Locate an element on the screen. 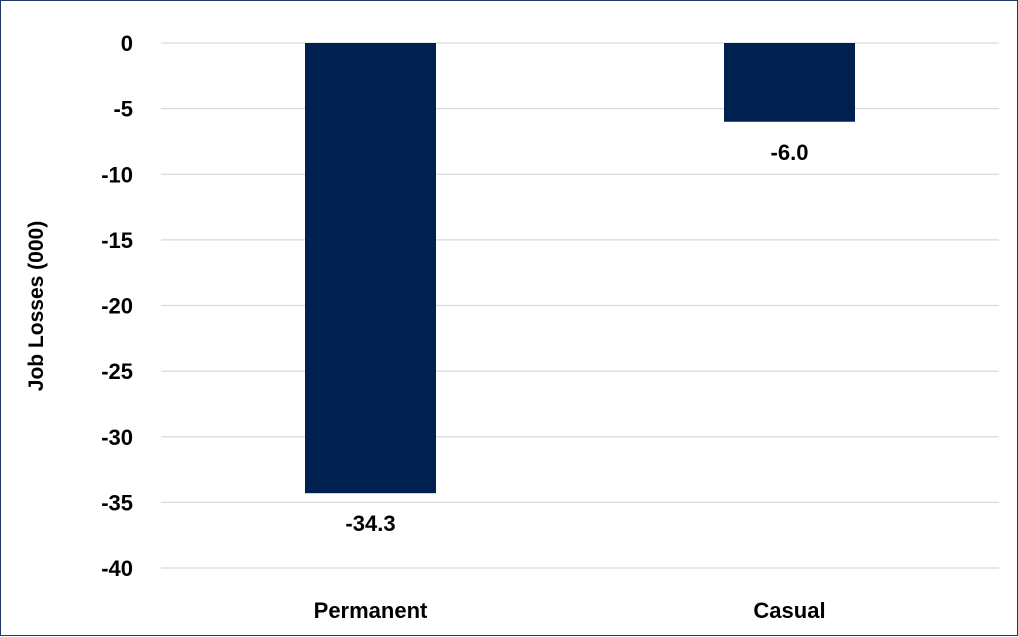 The height and width of the screenshot is (637, 1018). category-label-casual: Casual is located at coordinates (789, 610).